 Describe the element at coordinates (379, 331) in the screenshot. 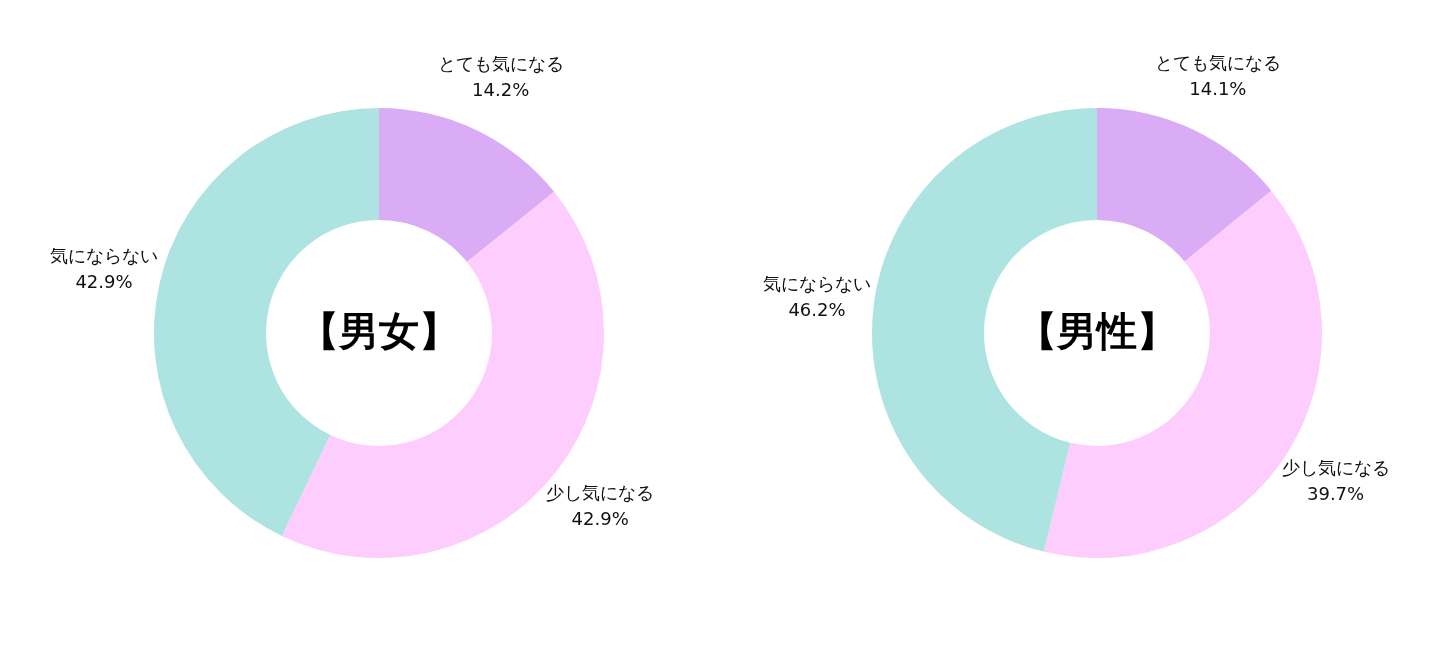

I see `text: 【男女】` at that location.